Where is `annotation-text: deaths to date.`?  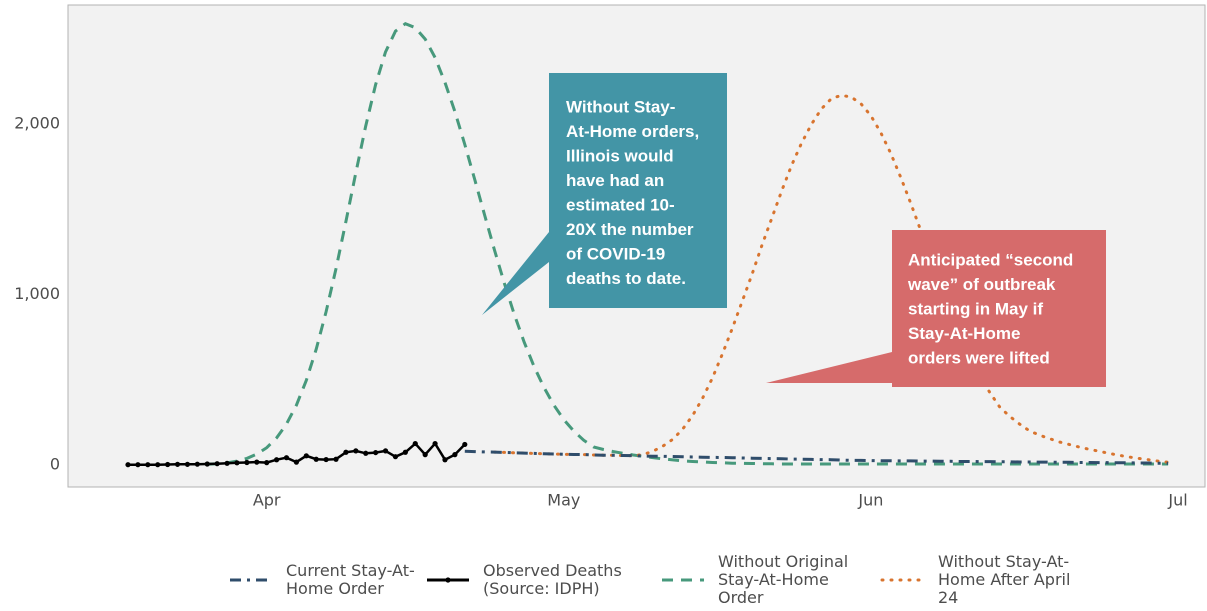 annotation-text: deaths to date. is located at coordinates (626, 278).